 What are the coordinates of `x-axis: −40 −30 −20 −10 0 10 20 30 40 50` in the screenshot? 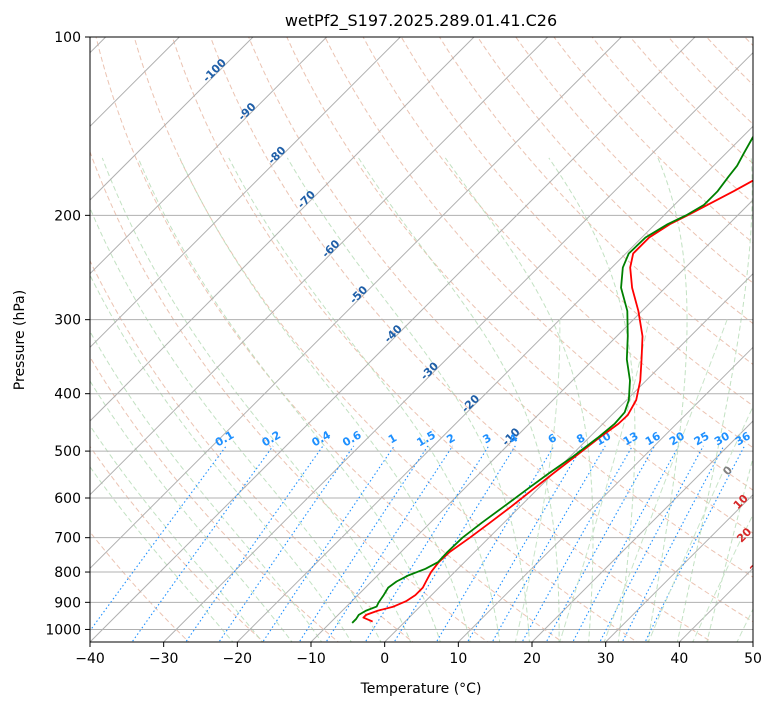 It's located at (418, 654).